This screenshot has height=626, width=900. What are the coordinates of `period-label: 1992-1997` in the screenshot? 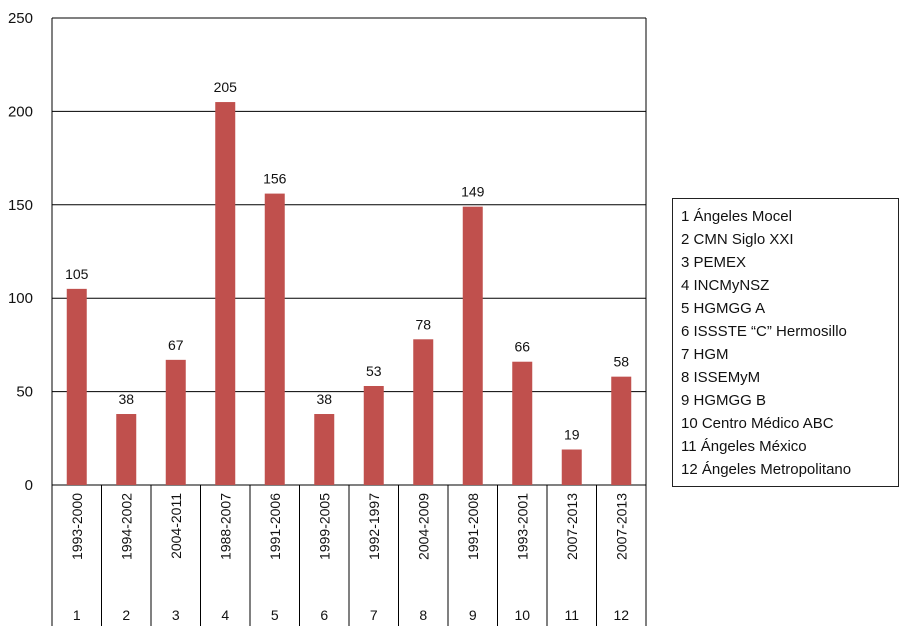 It's located at (374, 526).